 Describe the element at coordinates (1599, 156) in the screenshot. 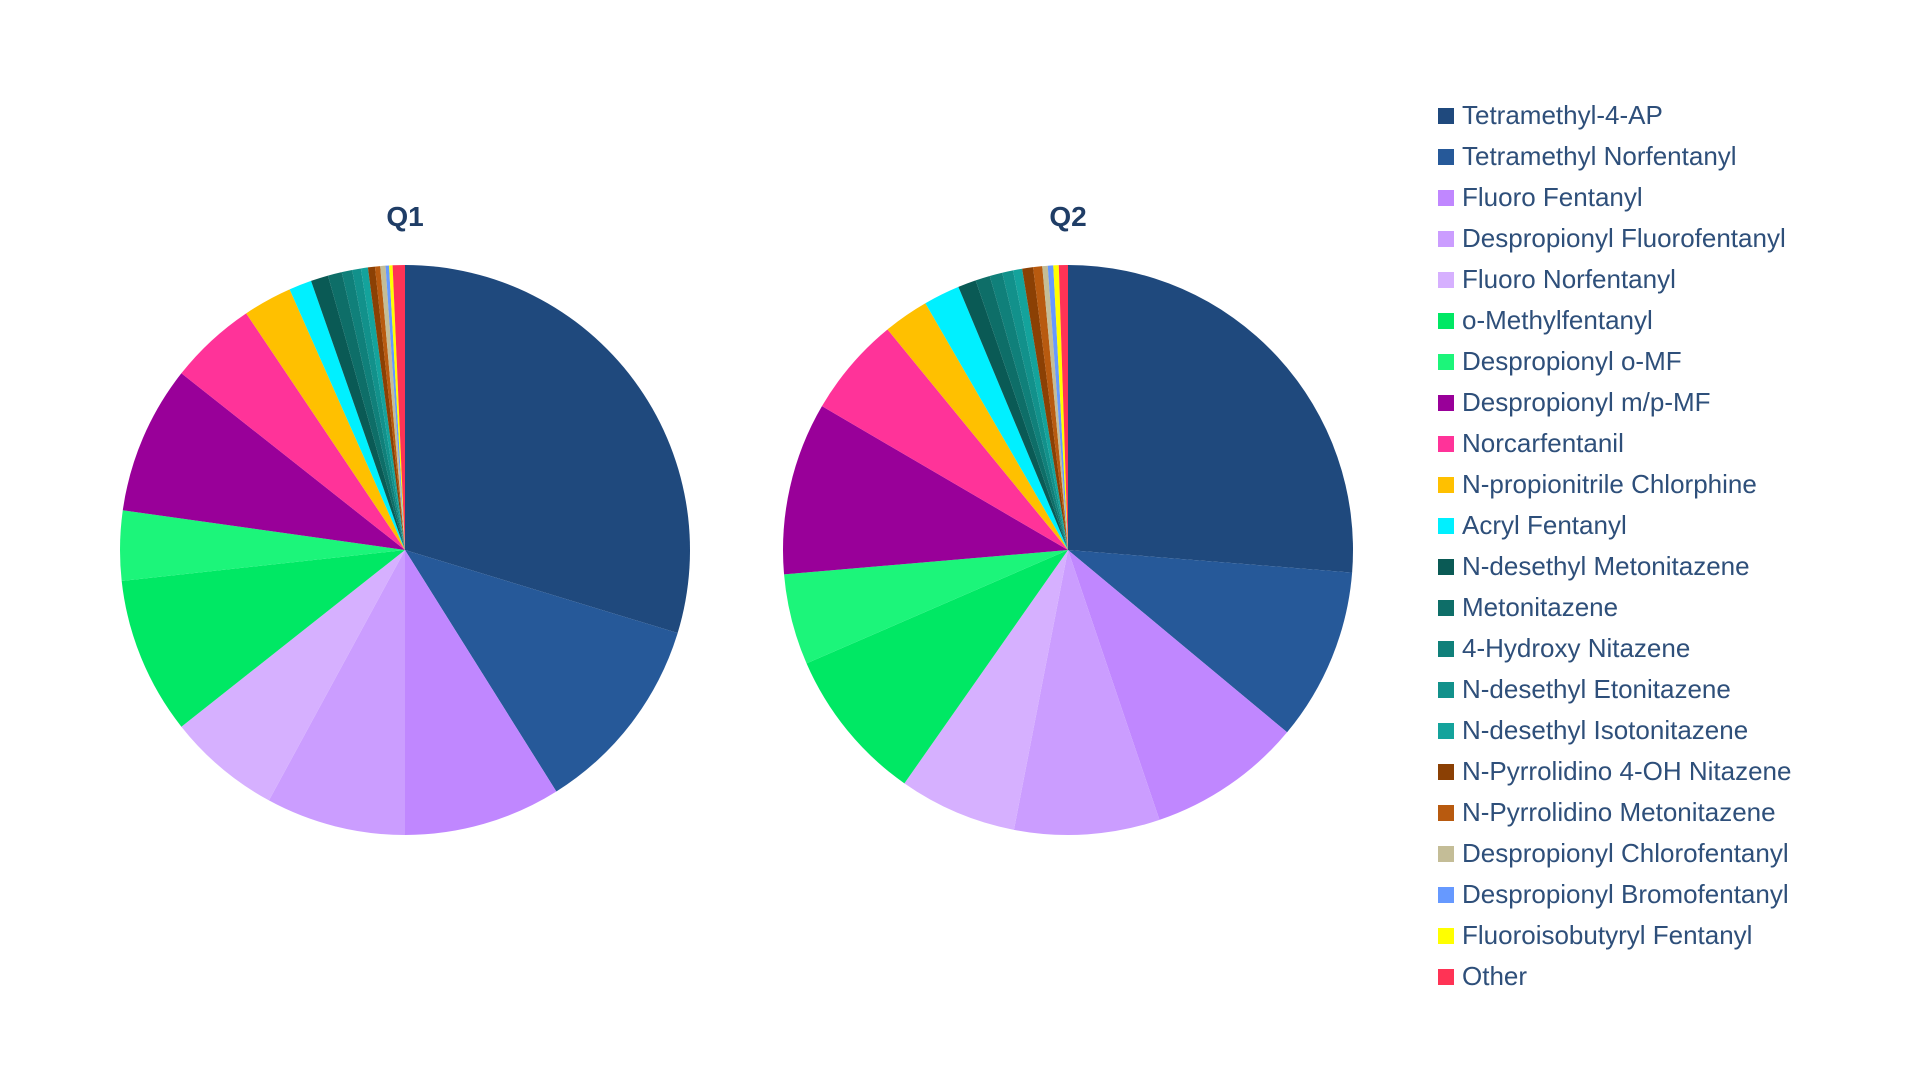

I see `legend-label: Tetramethyl Norfentanyl` at that location.